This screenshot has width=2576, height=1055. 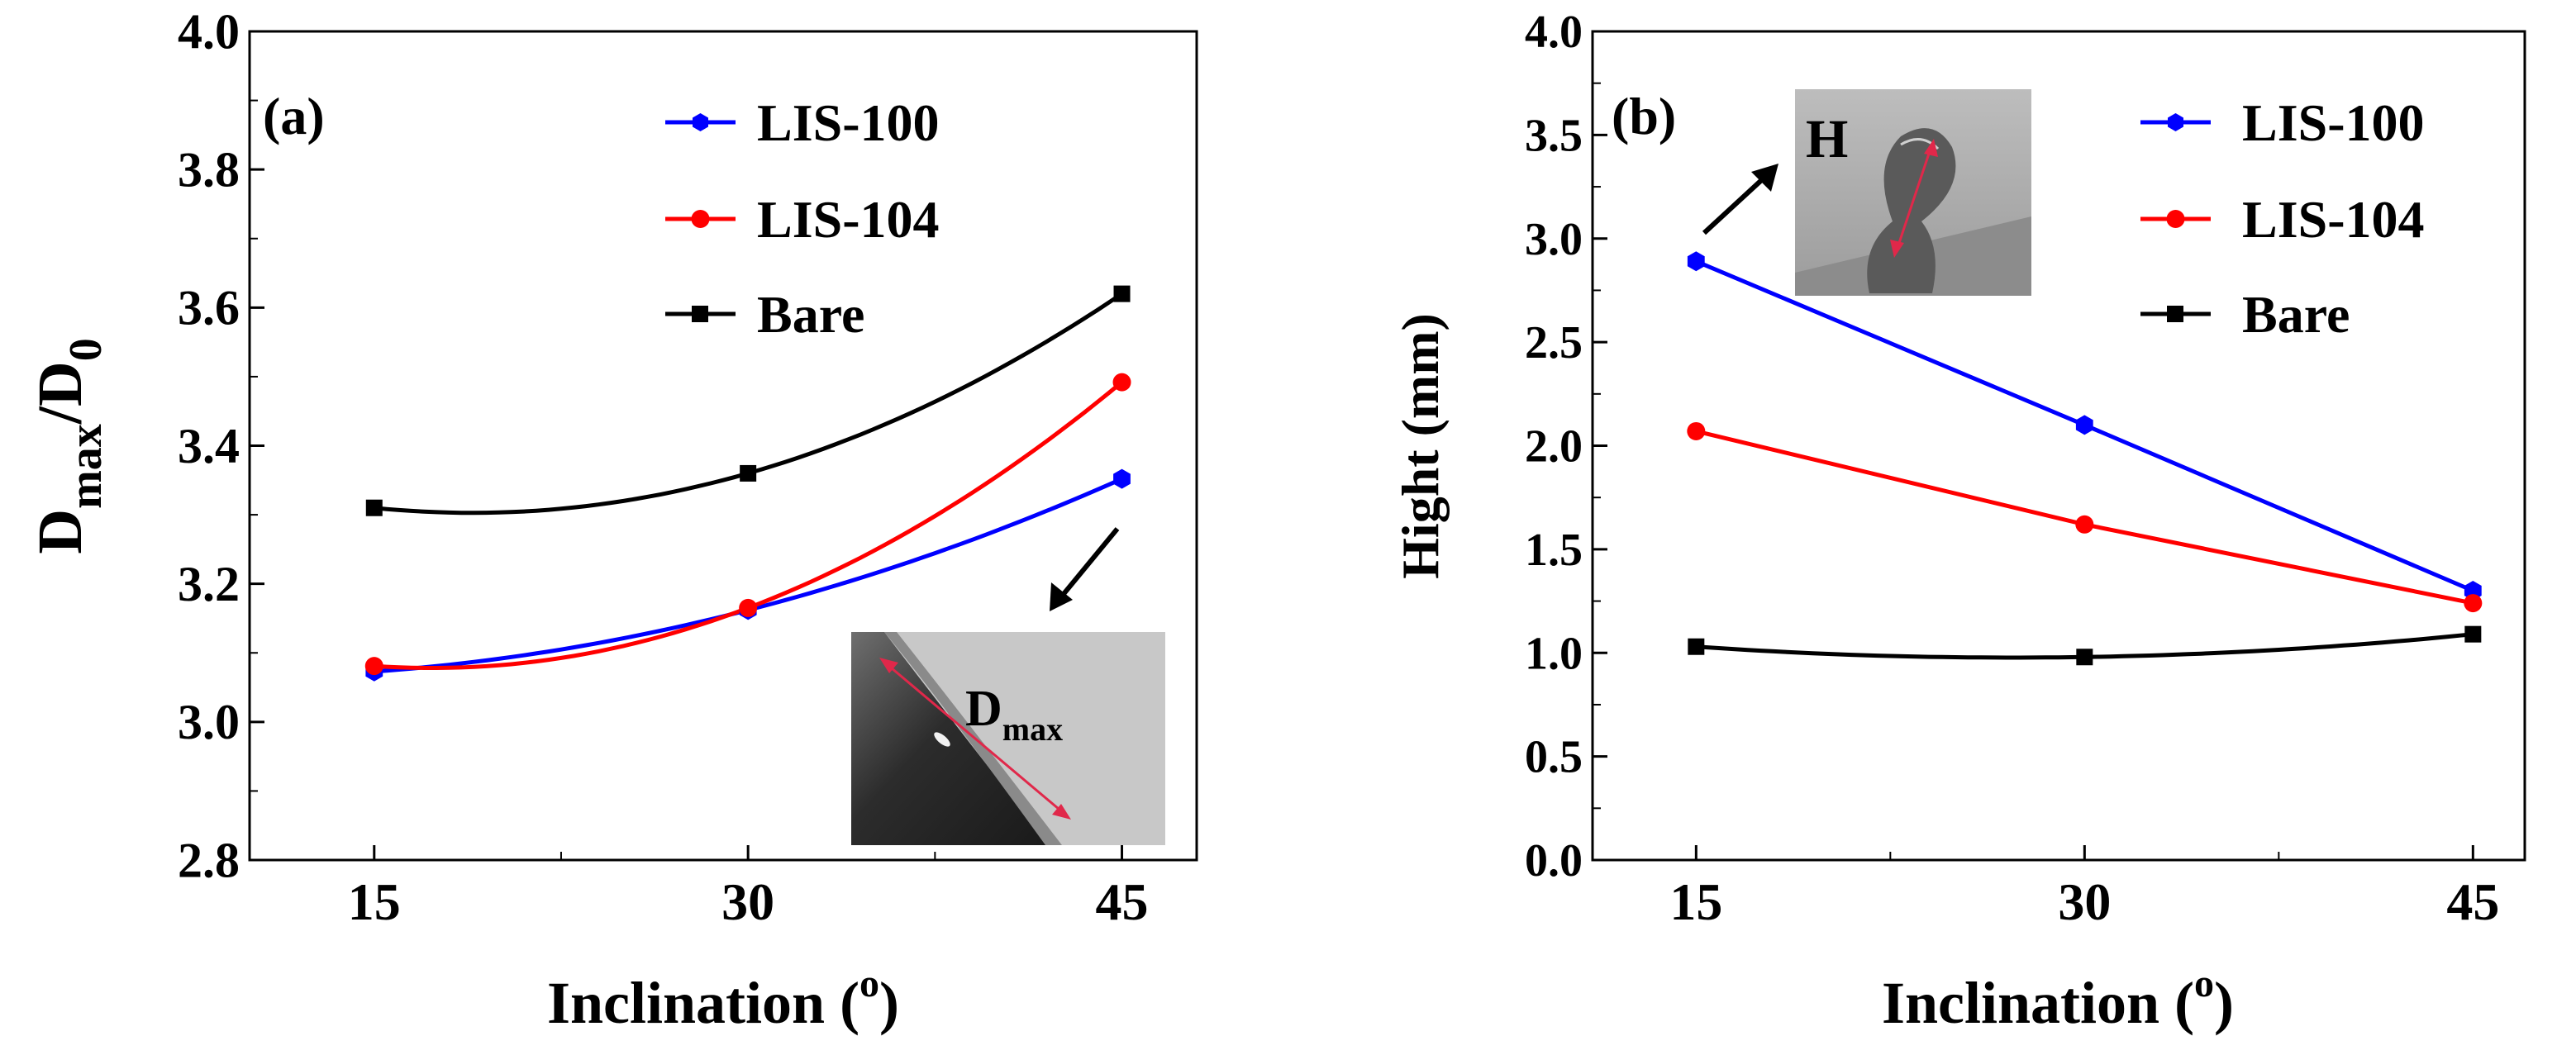 I want to click on panel-a-legend: LIS-100 LIS-104 Bare, so click(x=803, y=219).